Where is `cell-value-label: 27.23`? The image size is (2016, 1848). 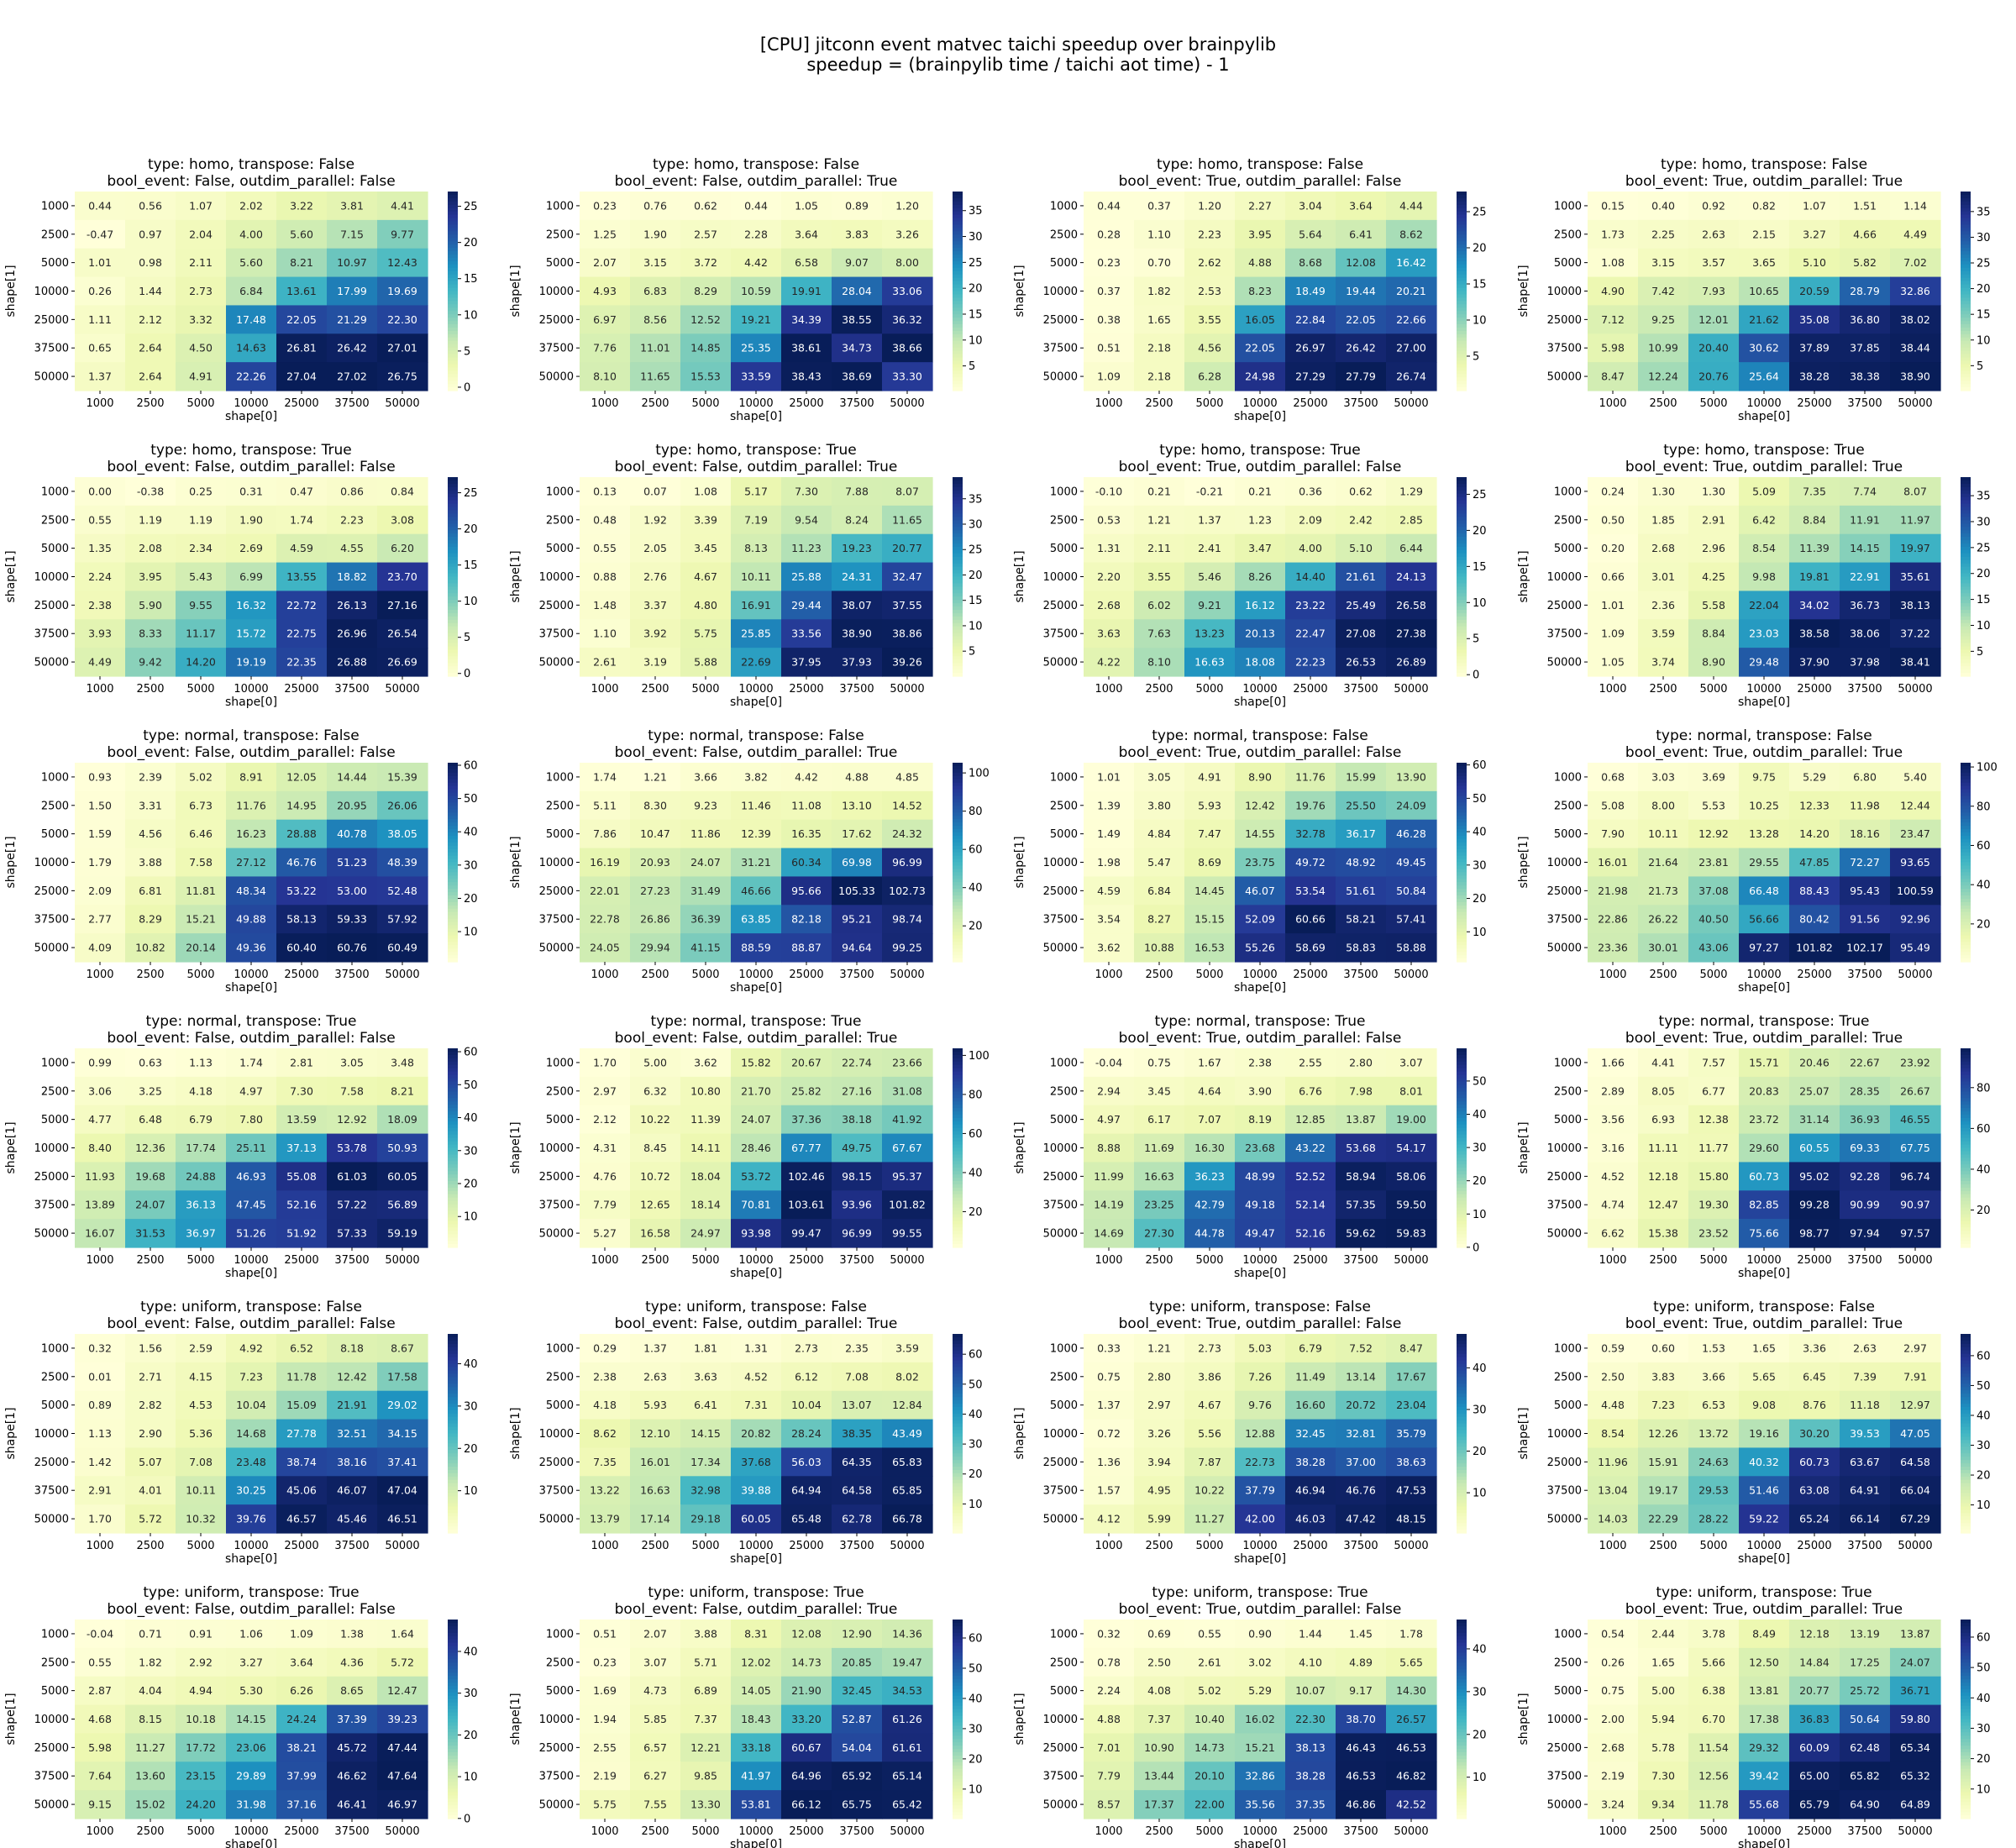
cell-value-label: 27.23 is located at coordinates (655, 891).